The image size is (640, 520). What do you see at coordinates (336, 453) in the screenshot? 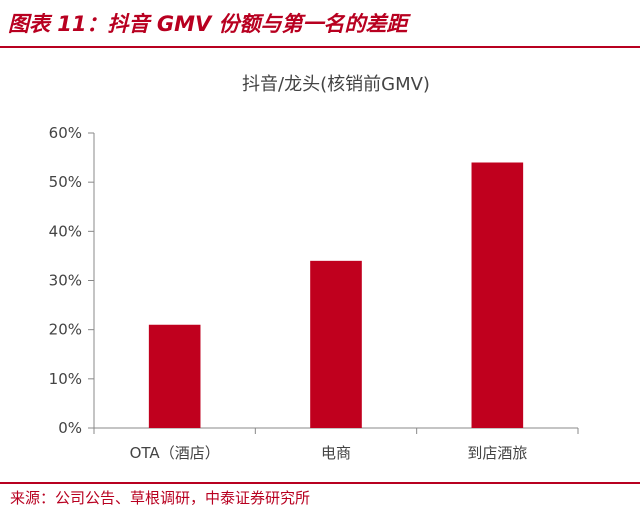
I see `x-tick-label: 电商` at bounding box center [336, 453].